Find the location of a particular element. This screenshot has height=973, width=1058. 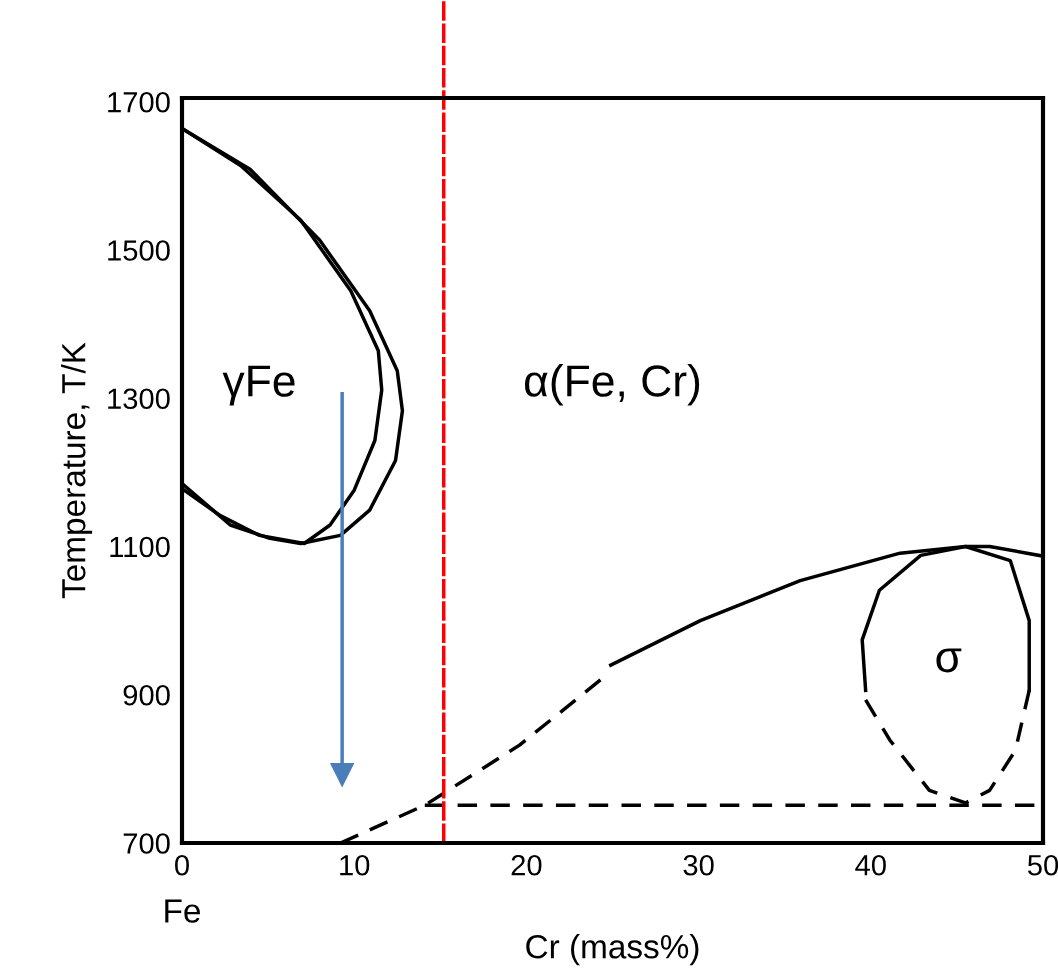

y-tick-label: 1700 is located at coordinates (139, 102).